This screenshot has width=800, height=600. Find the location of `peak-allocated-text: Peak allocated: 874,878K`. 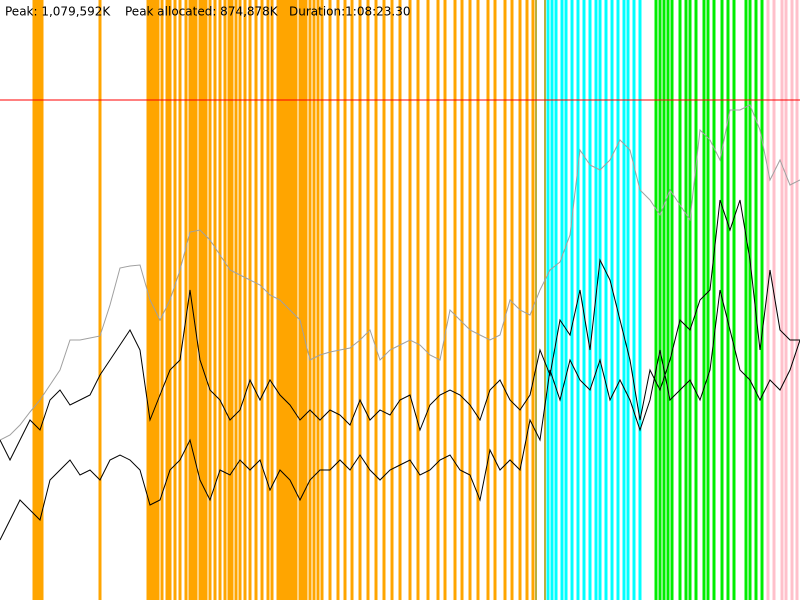

peak-allocated-text: Peak allocated: 874,878K is located at coordinates (202, 12).